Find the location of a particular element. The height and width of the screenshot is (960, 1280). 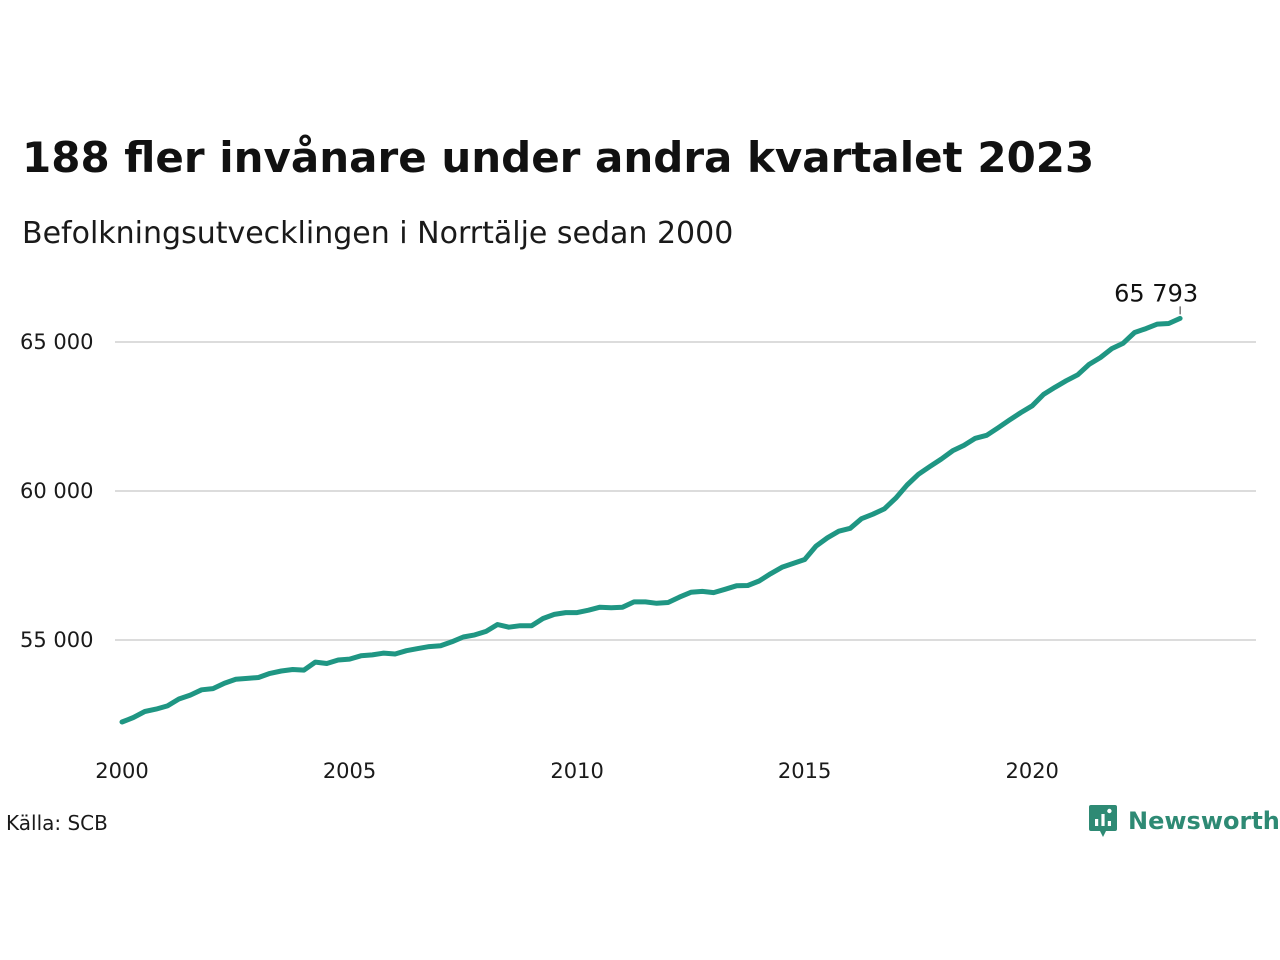

annotation-layer: 65 793 is located at coordinates (1156, 297).